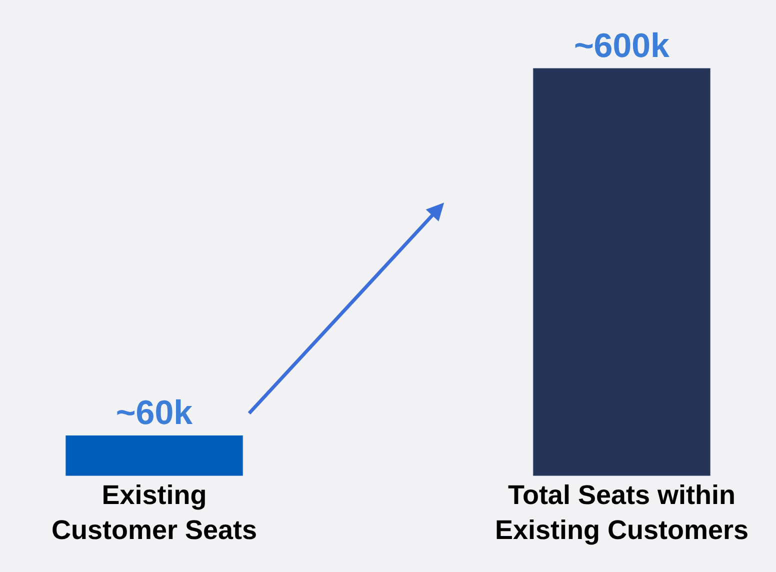 This screenshot has height=572, width=776. Describe the element at coordinates (154, 413) in the screenshot. I see `data-label: ~60k` at that location.